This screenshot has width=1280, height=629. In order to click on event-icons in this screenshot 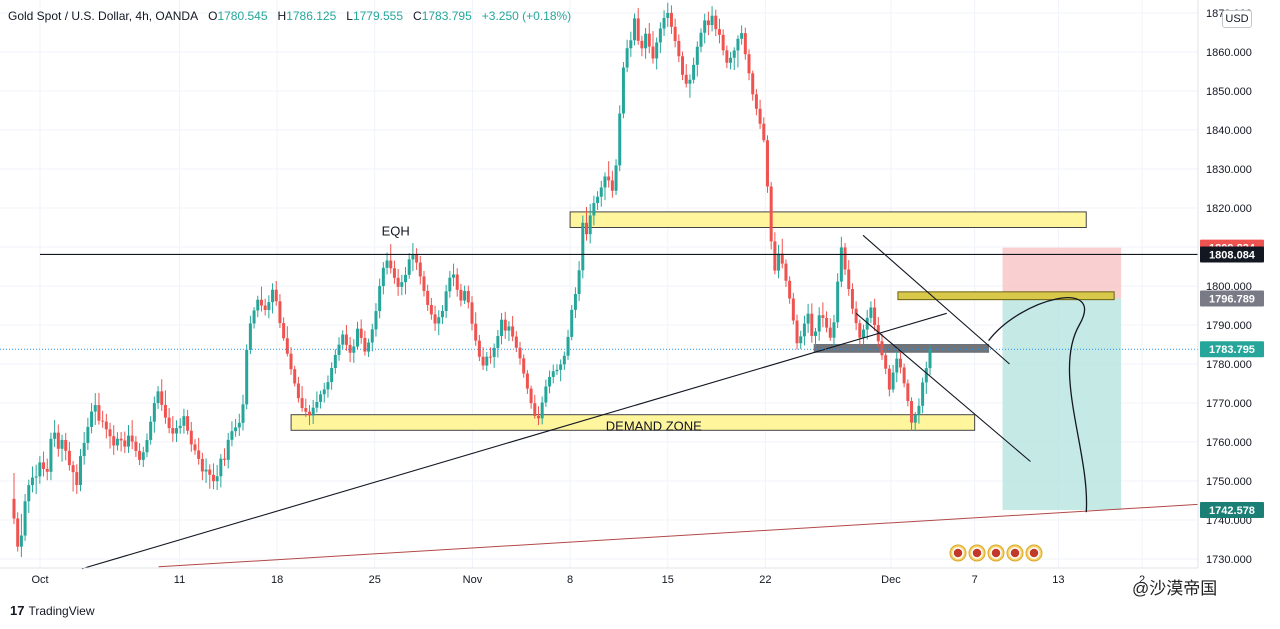, I will do `click(996, 553)`.